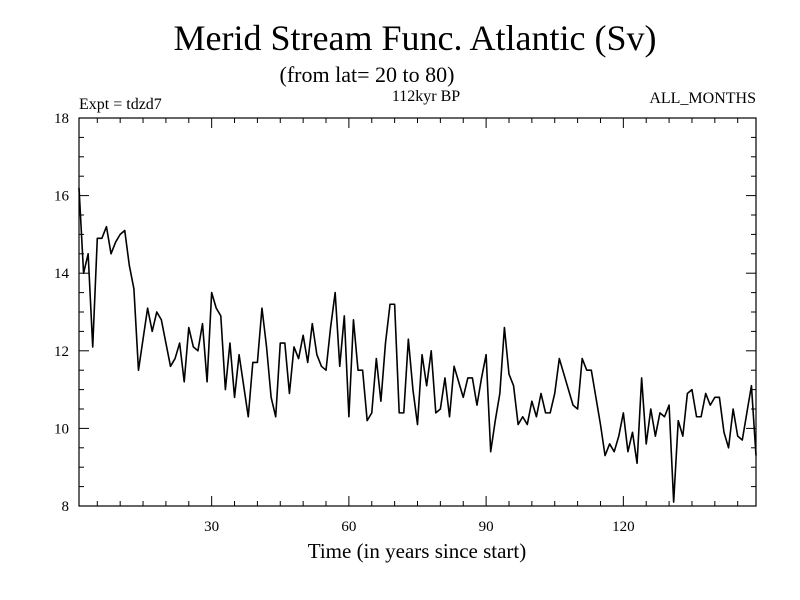 This screenshot has width=800, height=600. Describe the element at coordinates (415, 38) in the screenshot. I see `chart-title: Merid Stream Func. Atlantic (Sv)` at that location.